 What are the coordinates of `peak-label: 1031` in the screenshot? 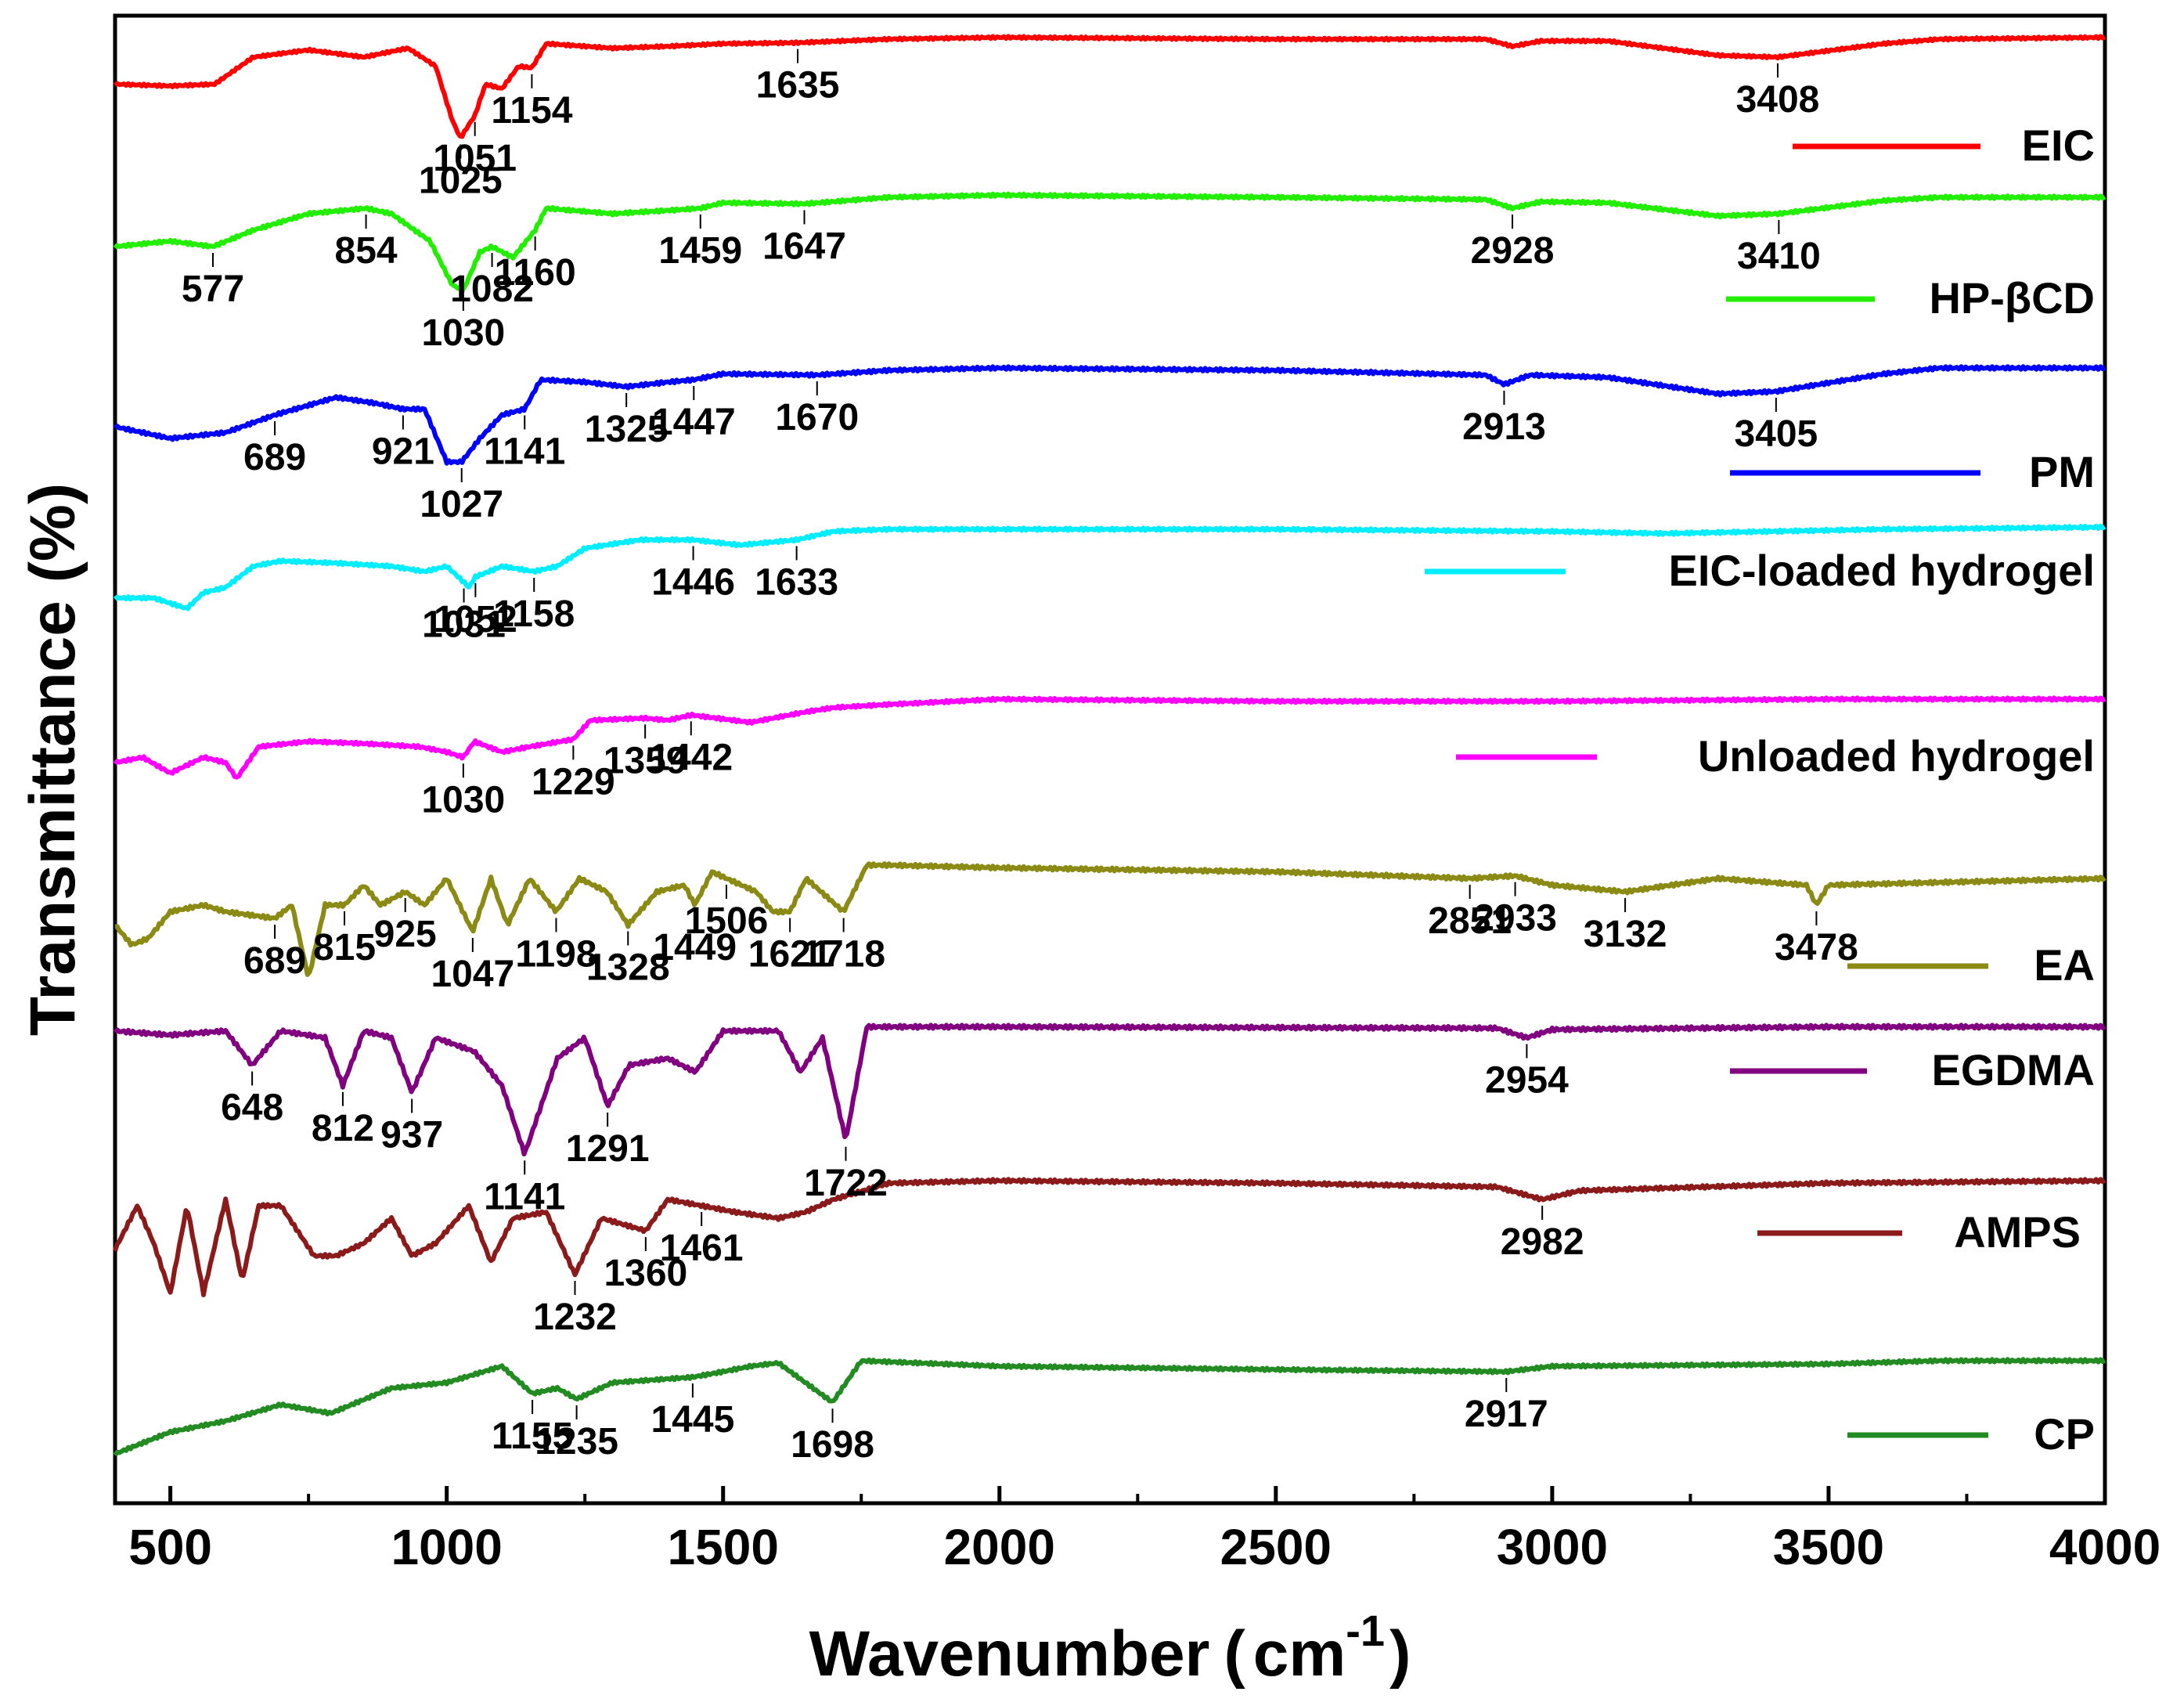 It's located at (464, 625).